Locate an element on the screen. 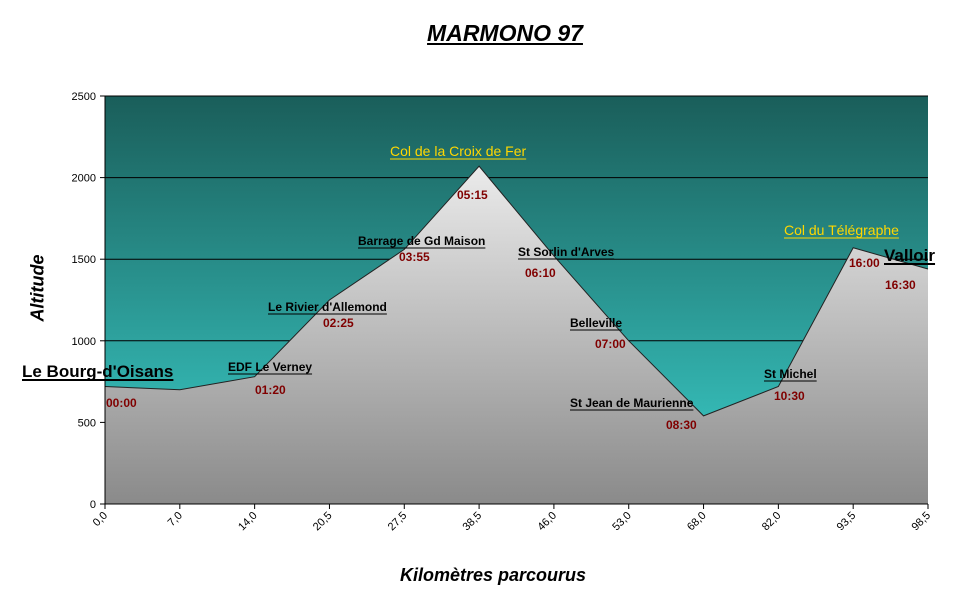 Image resolution: width=970 pixels, height=604 pixels. y-tick-label: 2500 is located at coordinates (84, 97).